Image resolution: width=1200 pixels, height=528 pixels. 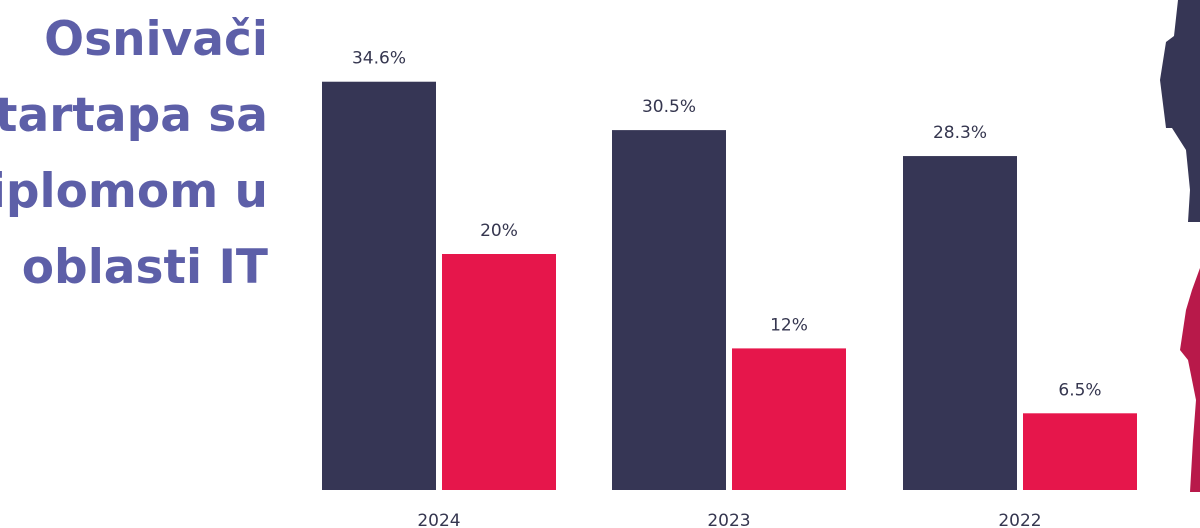 I want to click on chart-title: tartapa sa, so click(x=134, y=115).